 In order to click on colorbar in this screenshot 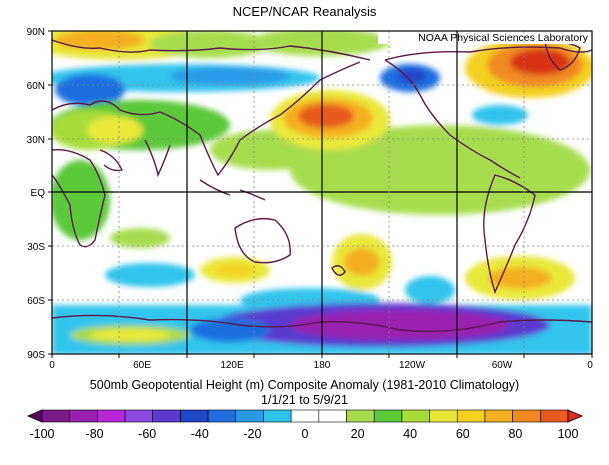, I will do `click(305, 416)`.